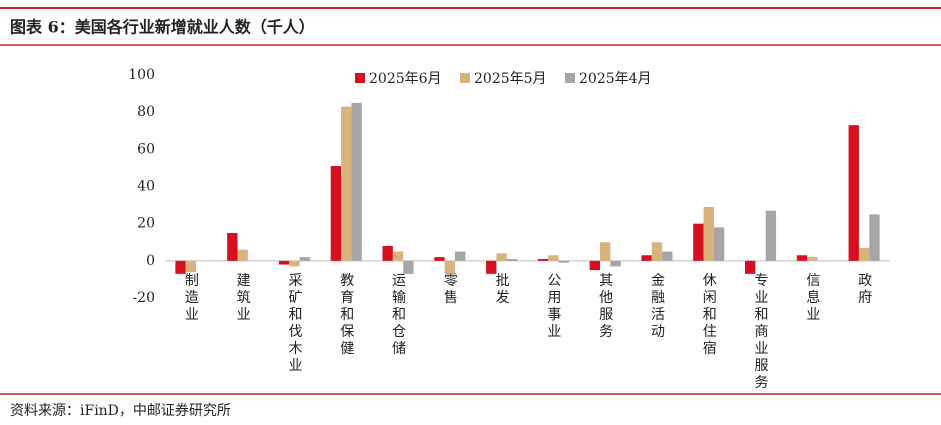 The width and height of the screenshot is (941, 425). What do you see at coordinates (553, 307) in the screenshot?
I see `x-tick-label: 公用事业` at bounding box center [553, 307].